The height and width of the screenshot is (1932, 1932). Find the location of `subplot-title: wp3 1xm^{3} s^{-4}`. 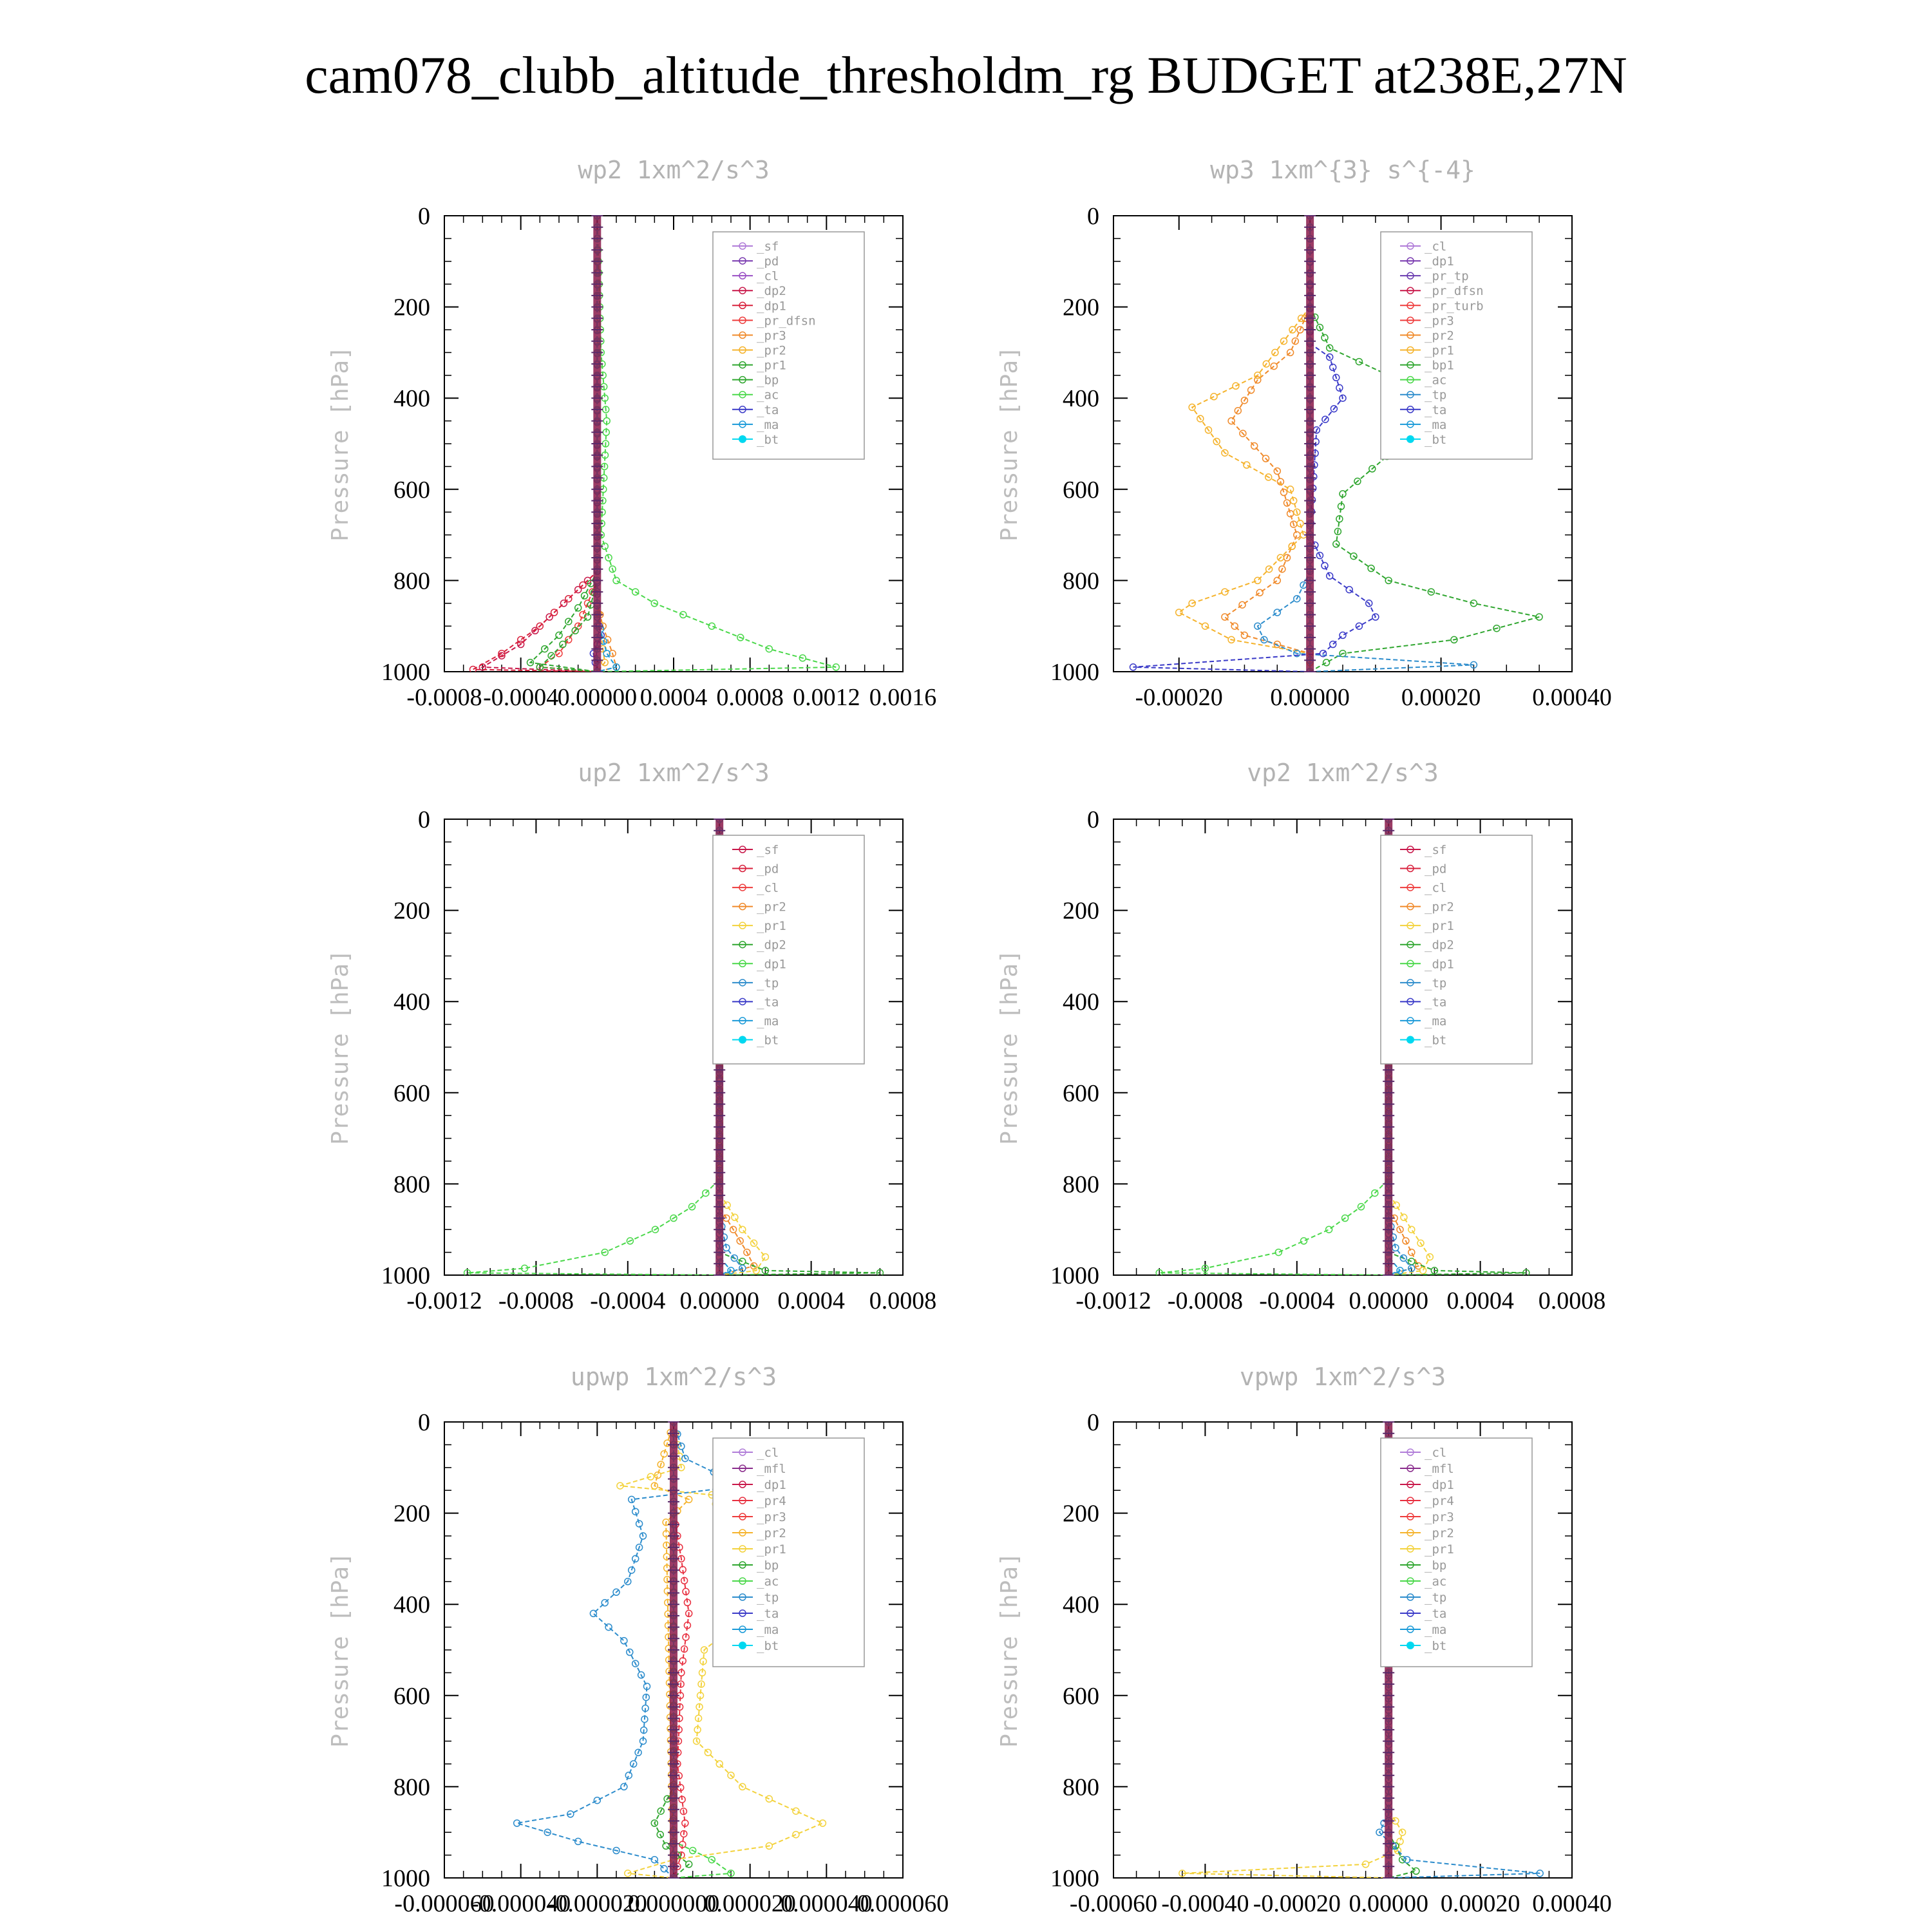

subplot-title: wp3 1xm^{3} s^{-4} is located at coordinates (1343, 170).